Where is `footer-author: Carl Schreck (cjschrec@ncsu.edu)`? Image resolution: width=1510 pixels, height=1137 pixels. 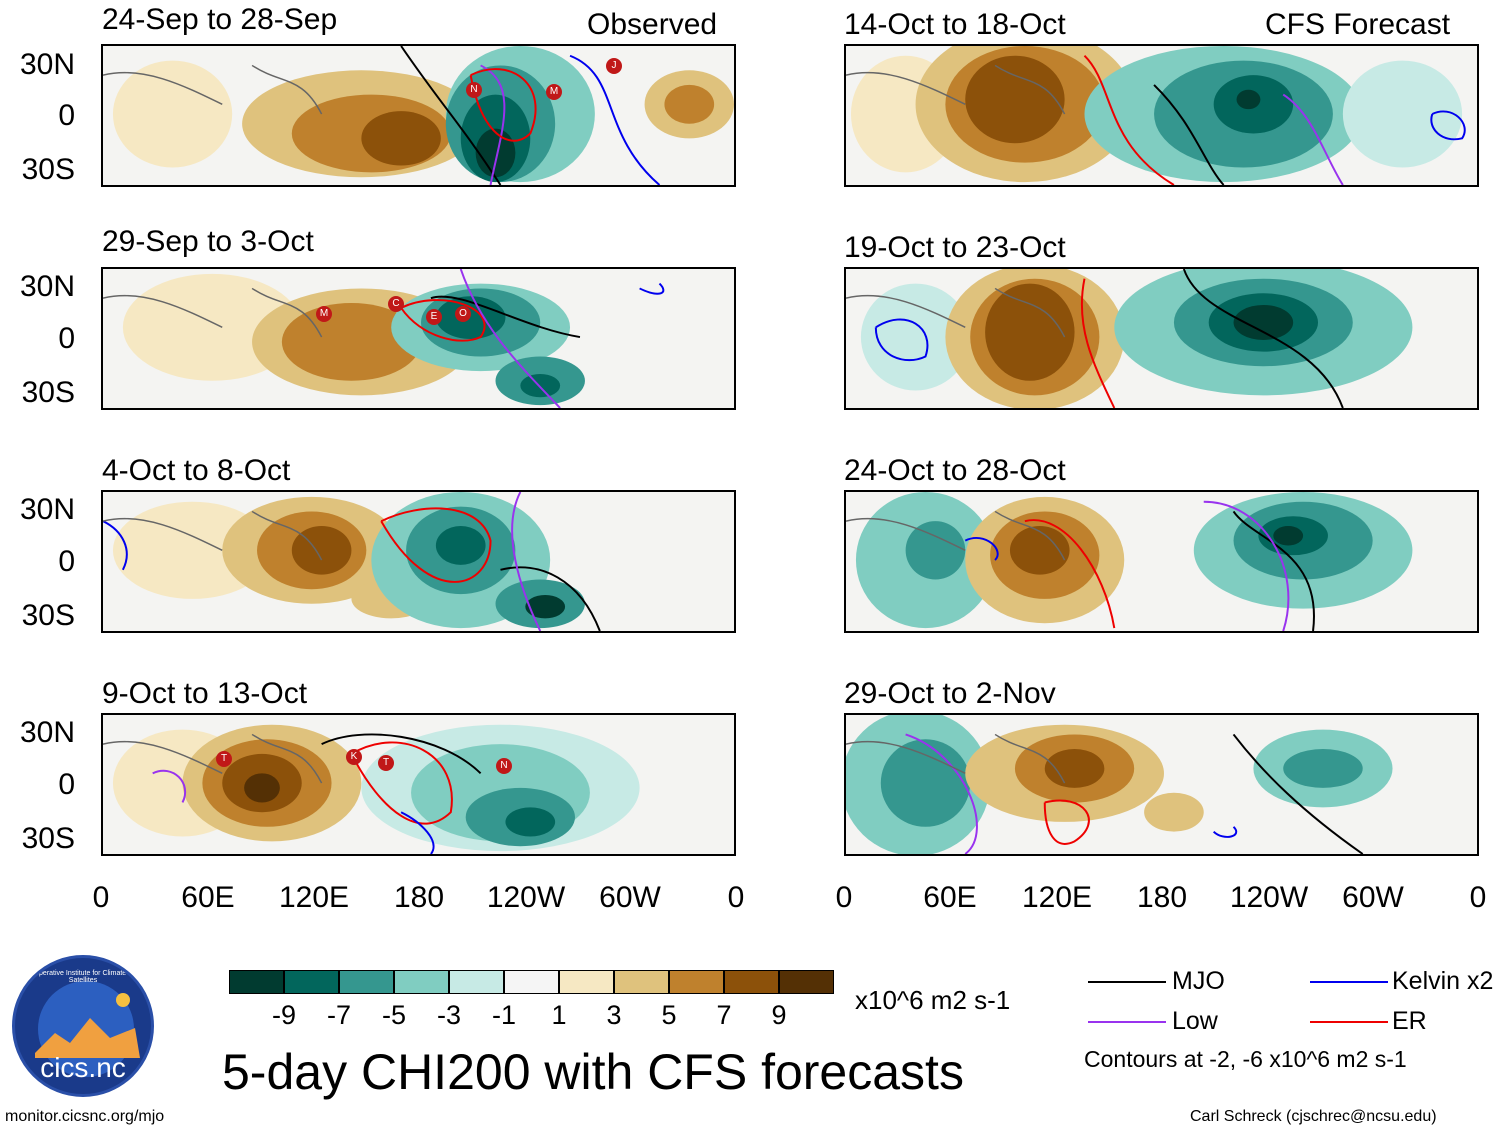 footer-author: Carl Schreck (cjschrec@ncsu.edu) is located at coordinates (1313, 1116).